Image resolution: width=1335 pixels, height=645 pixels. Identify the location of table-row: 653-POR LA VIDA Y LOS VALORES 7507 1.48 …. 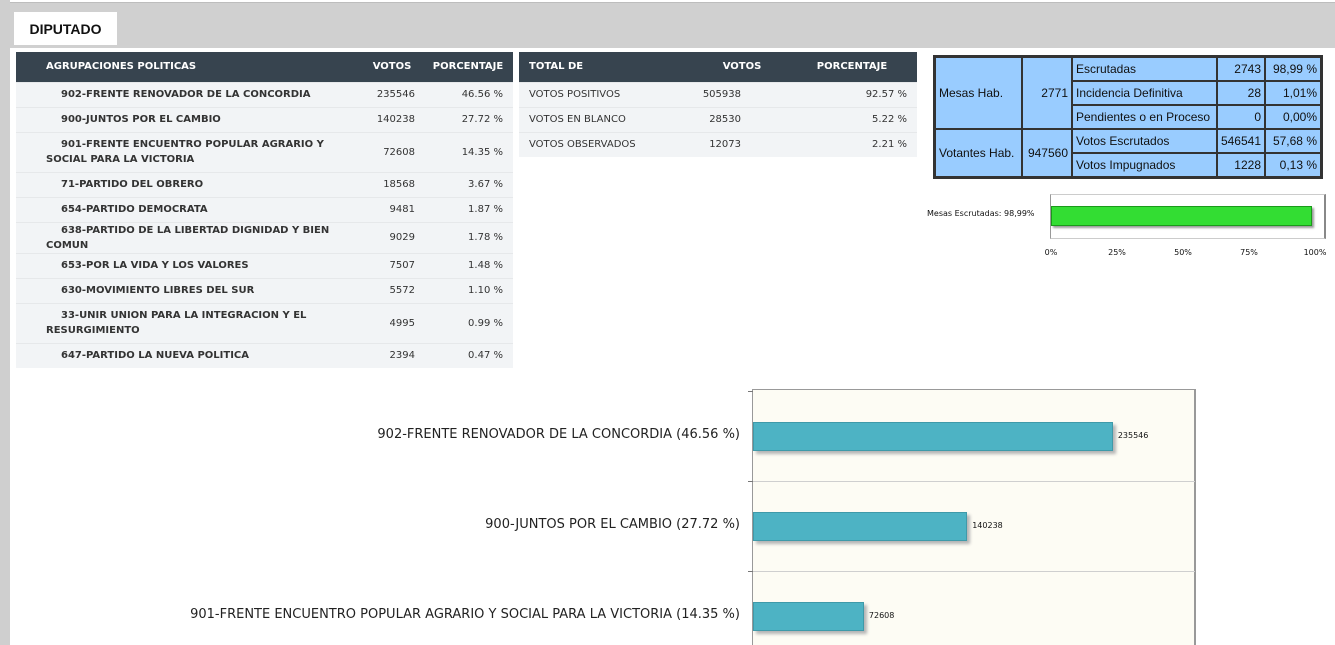
(264, 265).